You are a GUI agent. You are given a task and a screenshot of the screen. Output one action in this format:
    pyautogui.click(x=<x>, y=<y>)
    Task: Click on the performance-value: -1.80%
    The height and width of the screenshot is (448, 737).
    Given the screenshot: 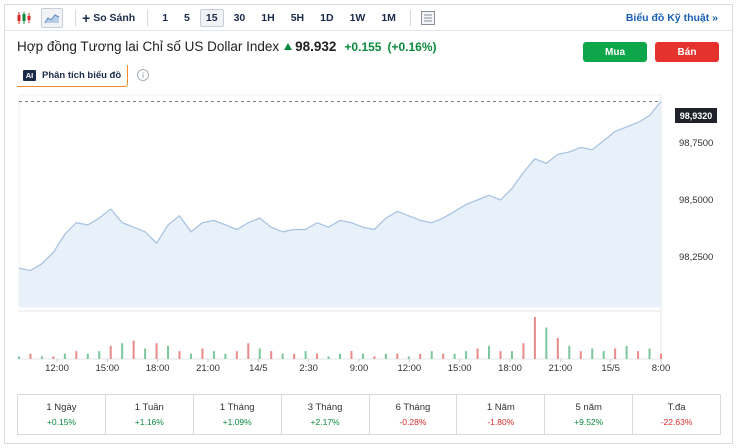 What is the action you would take?
    pyautogui.click(x=501, y=422)
    